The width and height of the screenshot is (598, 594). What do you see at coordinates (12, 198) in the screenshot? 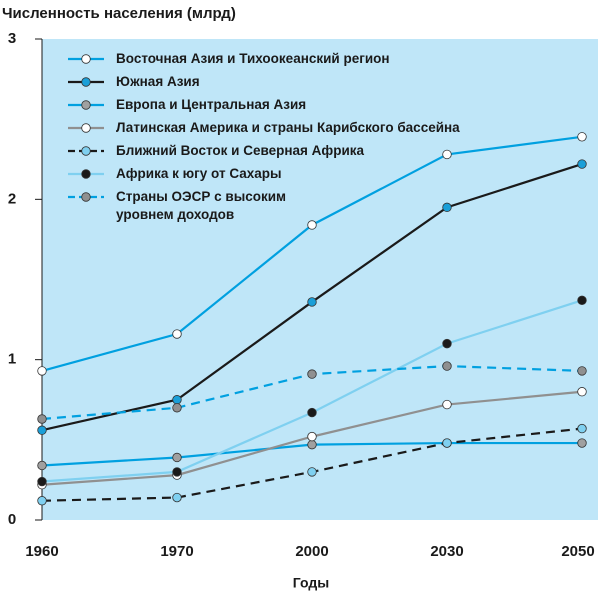
I see `y-tick-label: 2` at bounding box center [12, 198].